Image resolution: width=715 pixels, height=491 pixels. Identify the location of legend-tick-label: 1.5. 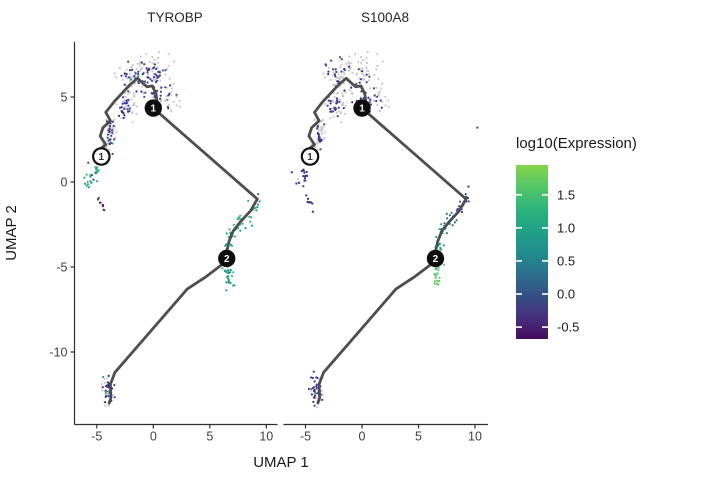
(566, 194).